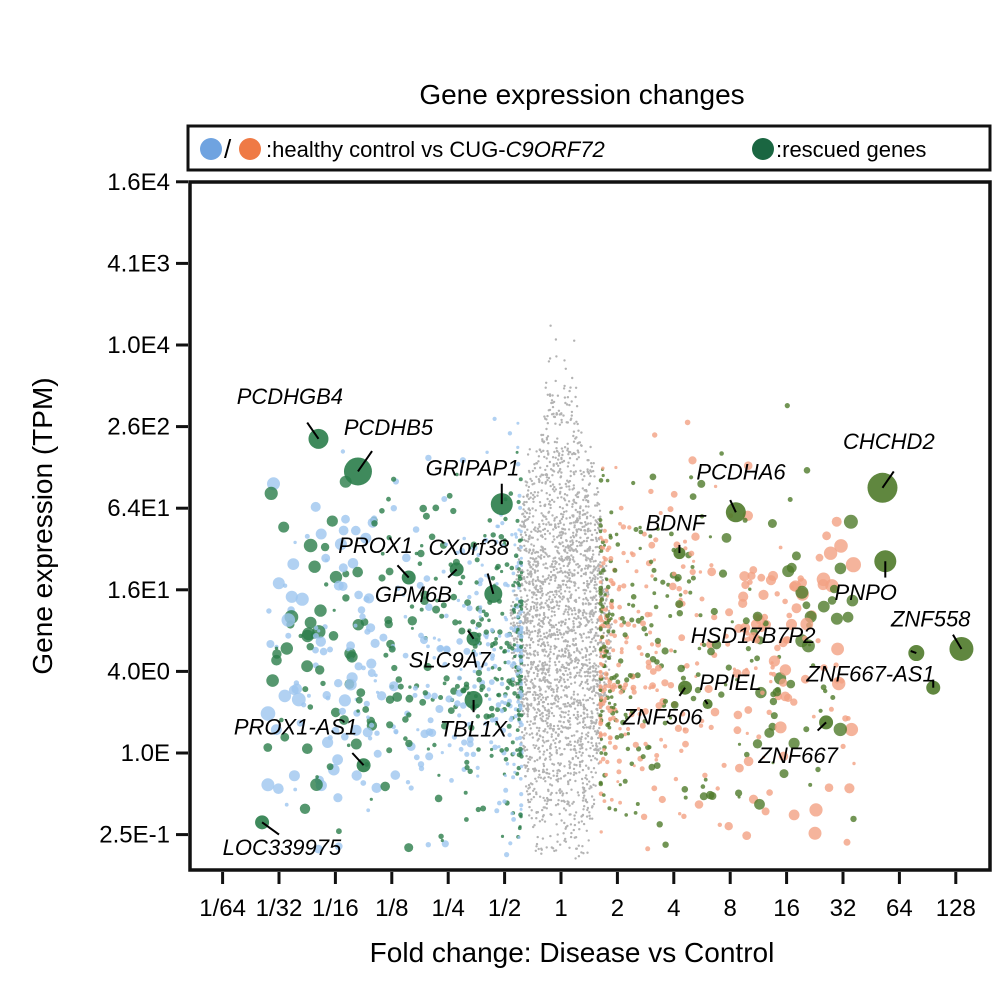  What do you see at coordinates (662, 716) in the screenshot?
I see `gene-label-znf506: ZNF506` at bounding box center [662, 716].